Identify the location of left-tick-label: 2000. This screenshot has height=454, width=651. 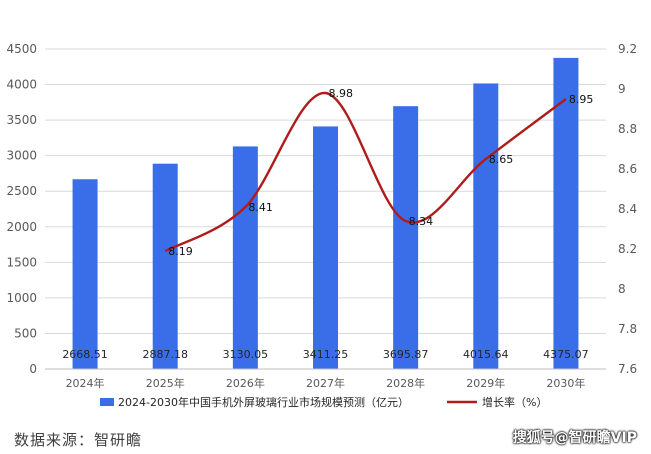
(21, 227).